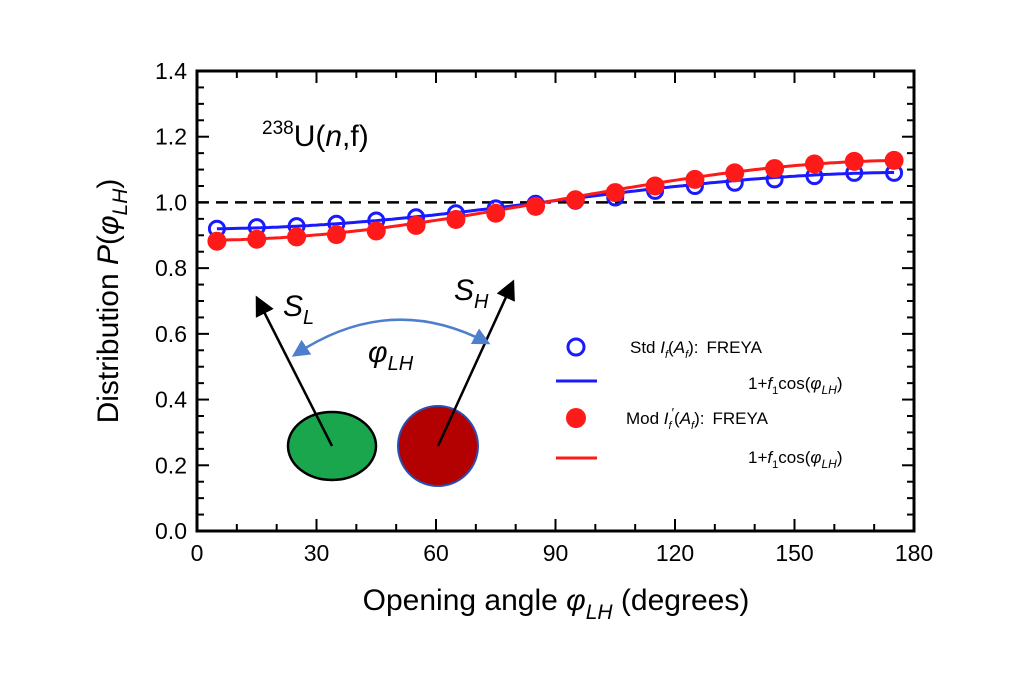  Describe the element at coordinates (317, 553) in the screenshot. I see `x-tick-label: 30` at that location.